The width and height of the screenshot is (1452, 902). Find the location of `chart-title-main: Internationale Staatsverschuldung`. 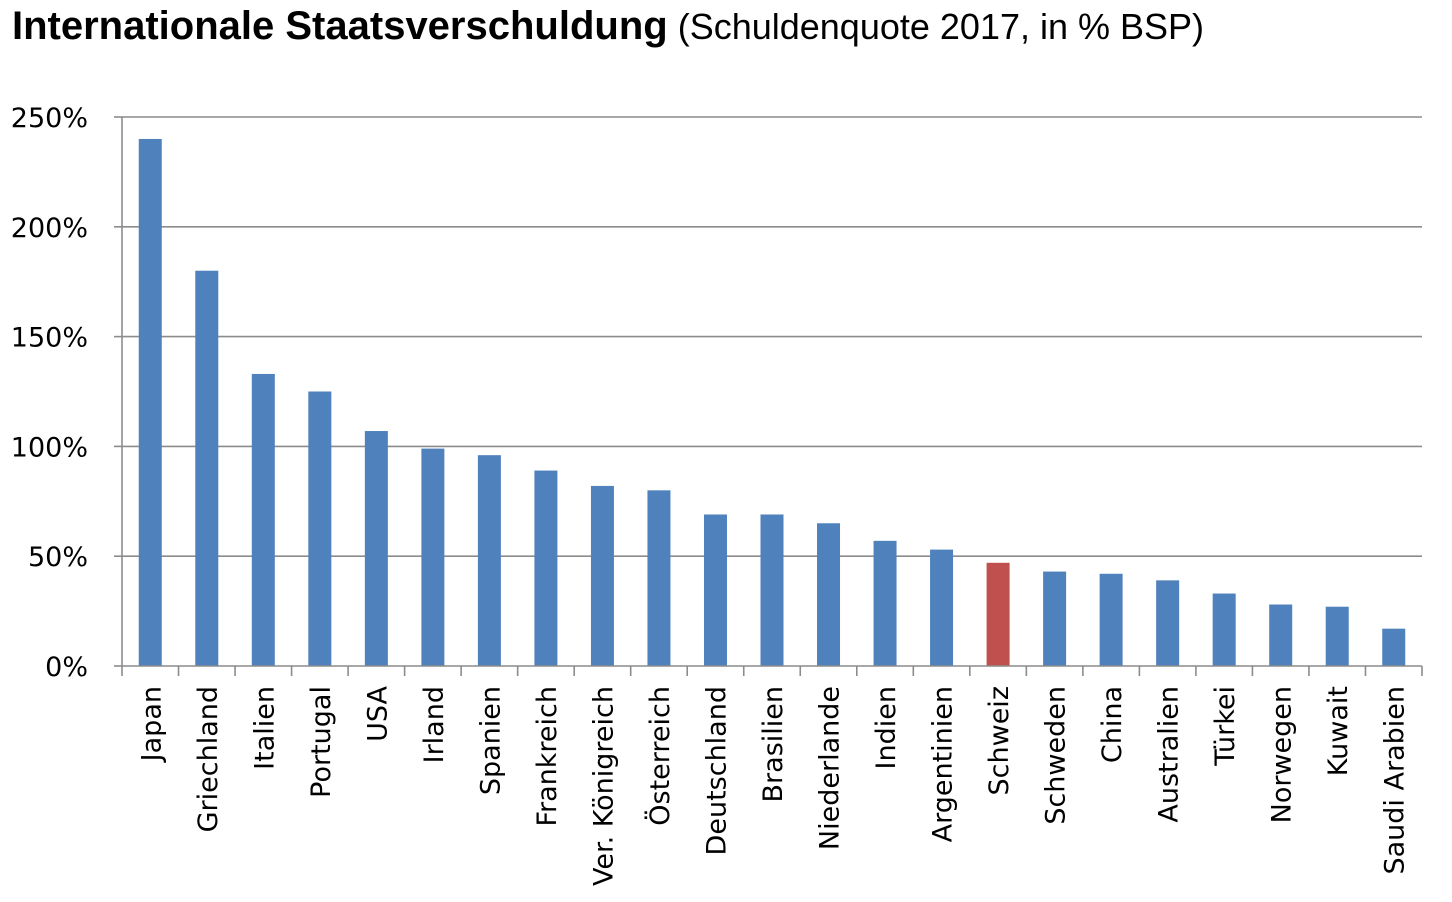

chart-title-main: Internationale Staatsverschuldung is located at coordinates (340, 26).